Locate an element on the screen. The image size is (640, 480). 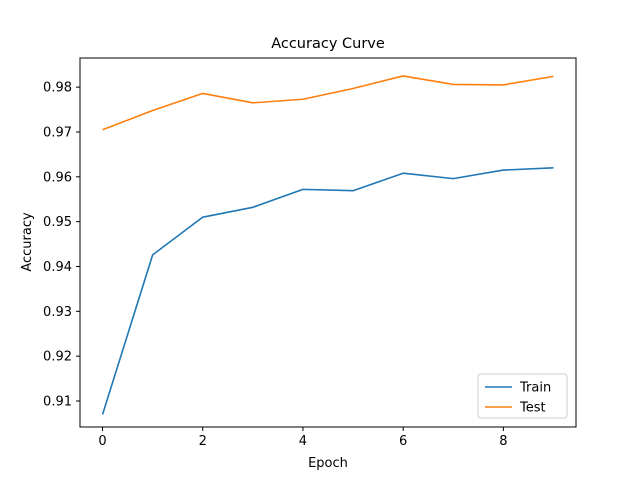
y-tick-label: 0.91 is located at coordinates (57, 401).